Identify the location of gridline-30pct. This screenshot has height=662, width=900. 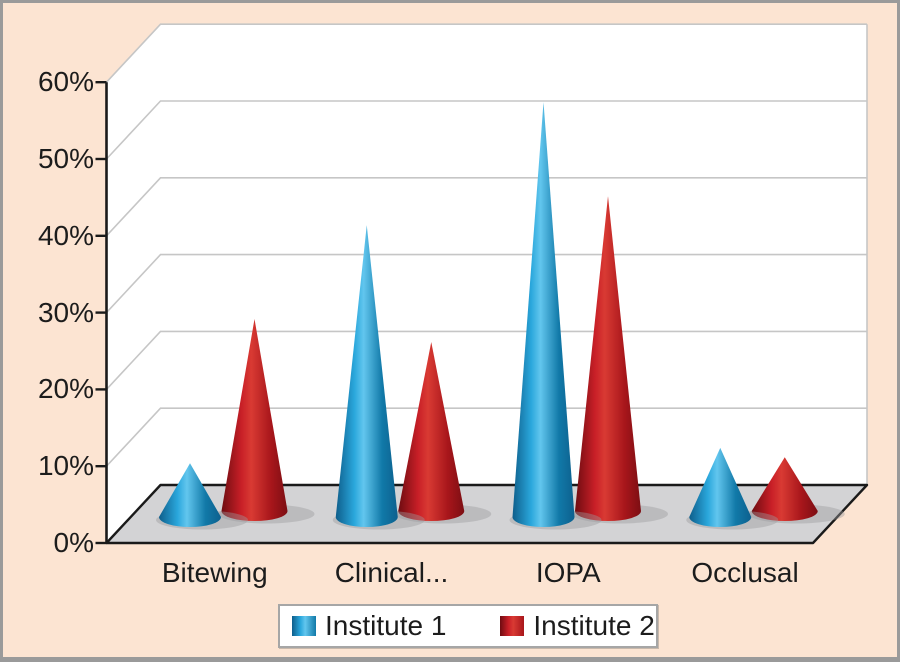
(486, 283).